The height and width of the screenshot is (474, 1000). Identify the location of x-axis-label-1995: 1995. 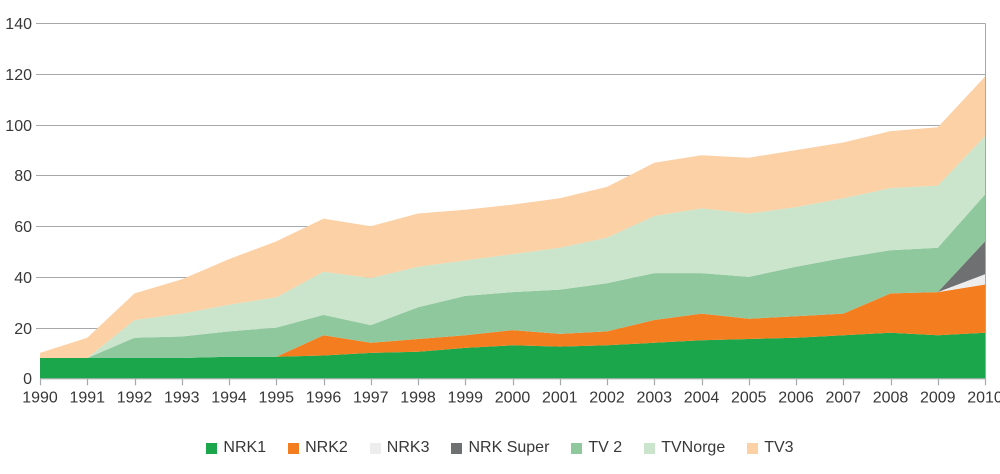
(276, 397).